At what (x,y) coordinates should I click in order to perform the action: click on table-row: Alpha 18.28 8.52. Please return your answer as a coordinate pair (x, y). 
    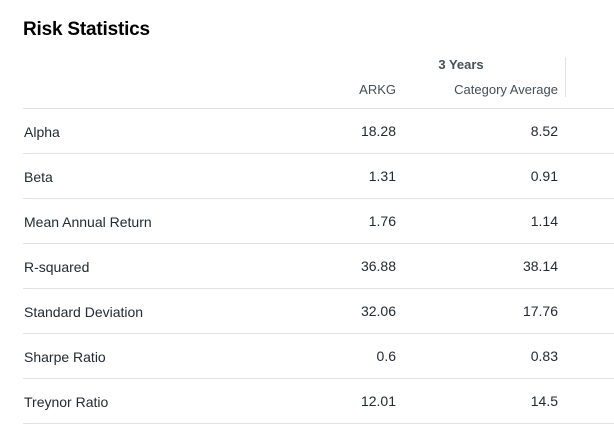
    Looking at the image, I should click on (318, 131).